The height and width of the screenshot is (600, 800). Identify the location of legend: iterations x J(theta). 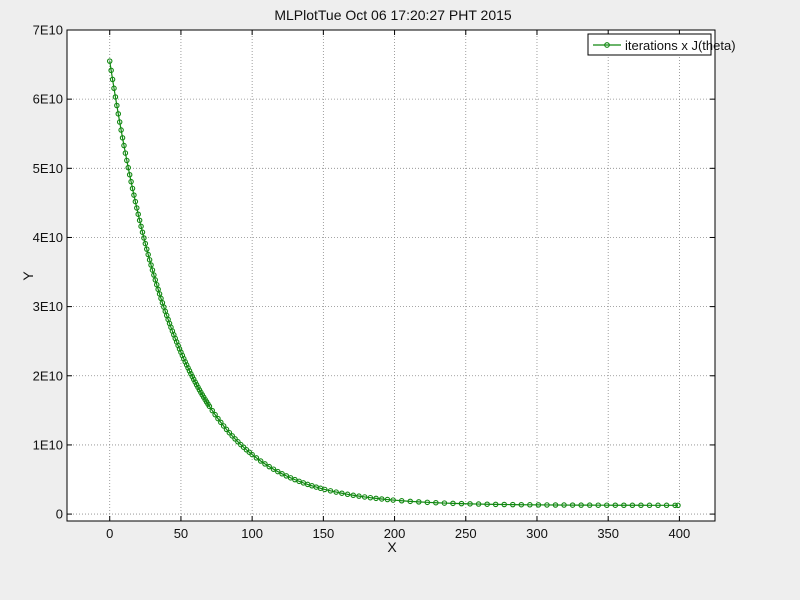
(661, 44).